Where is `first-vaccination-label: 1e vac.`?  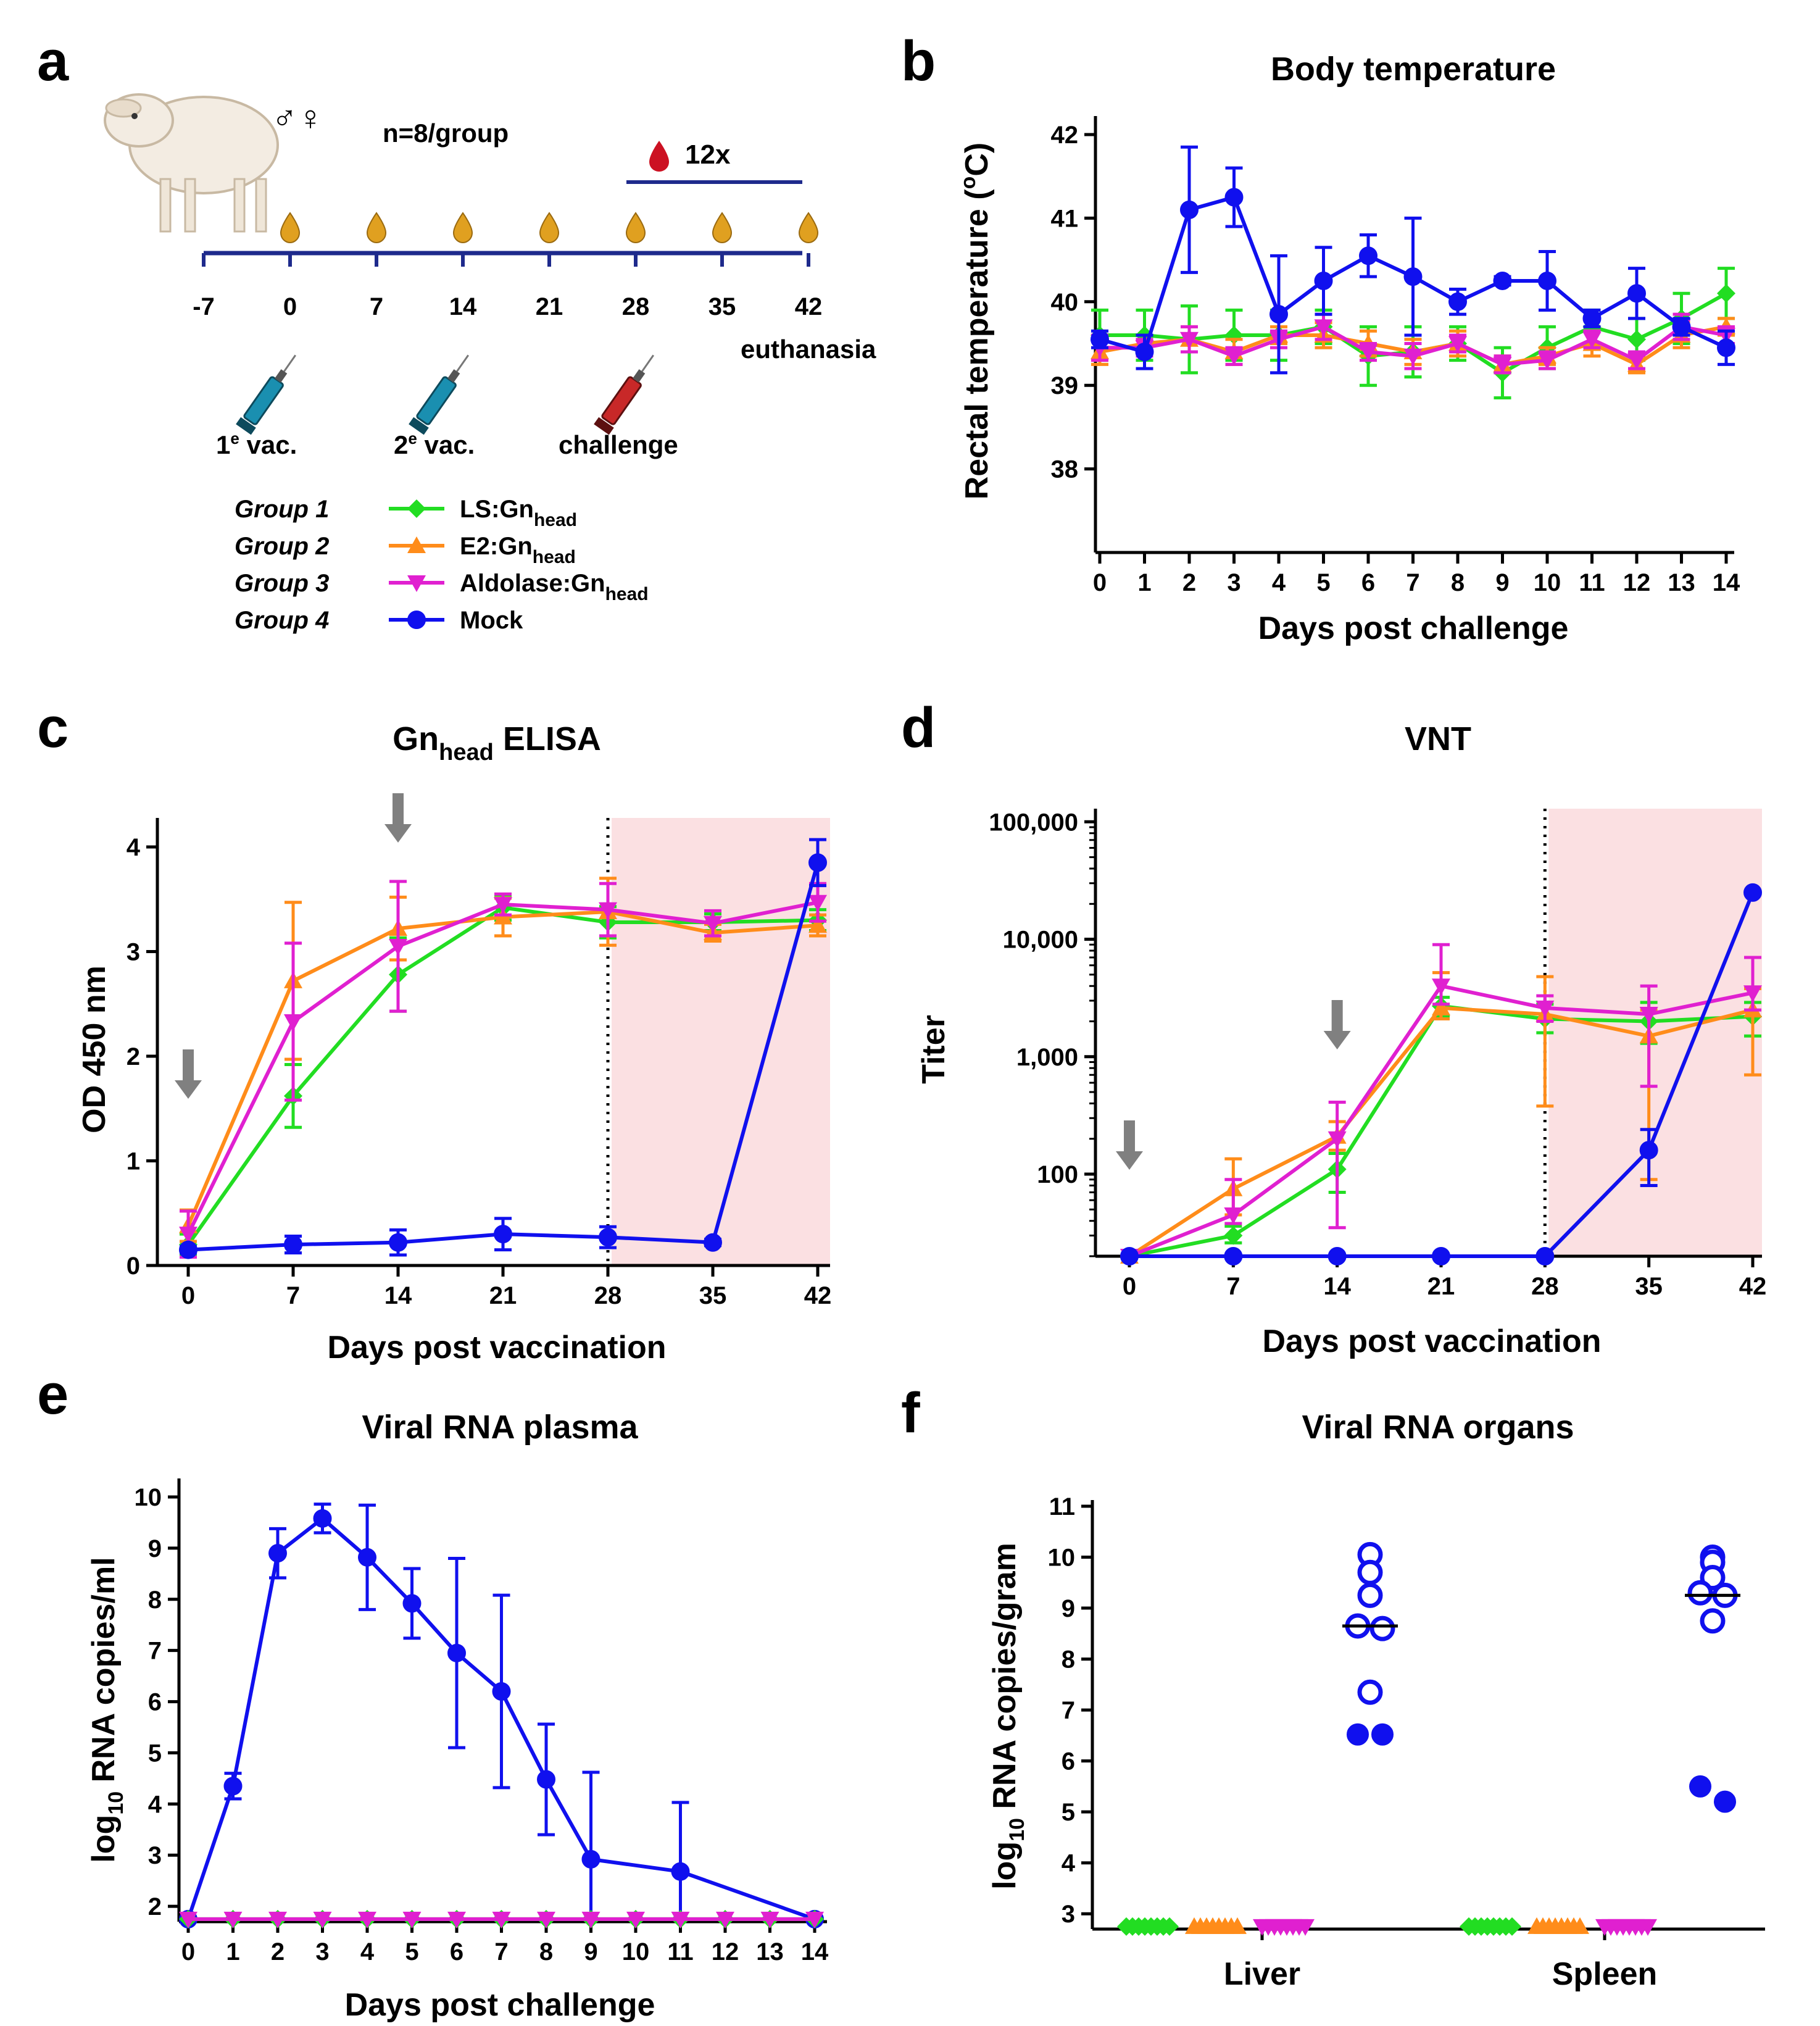
first-vaccination-label: 1e vac. is located at coordinates (256, 444).